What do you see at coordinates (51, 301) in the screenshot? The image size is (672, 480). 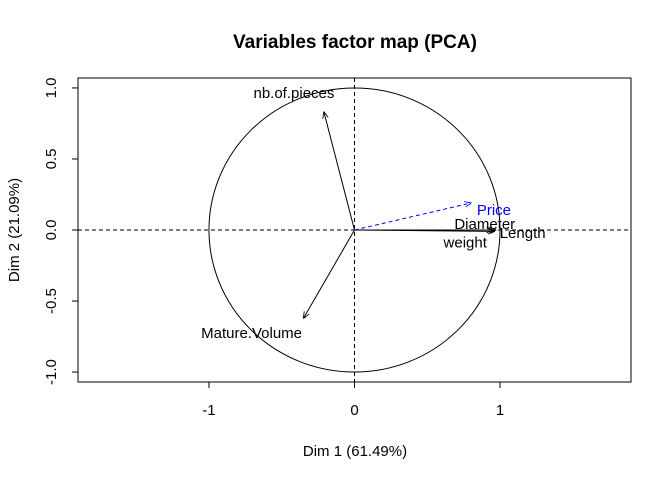 I see `y-tick-label: -0.5` at bounding box center [51, 301].